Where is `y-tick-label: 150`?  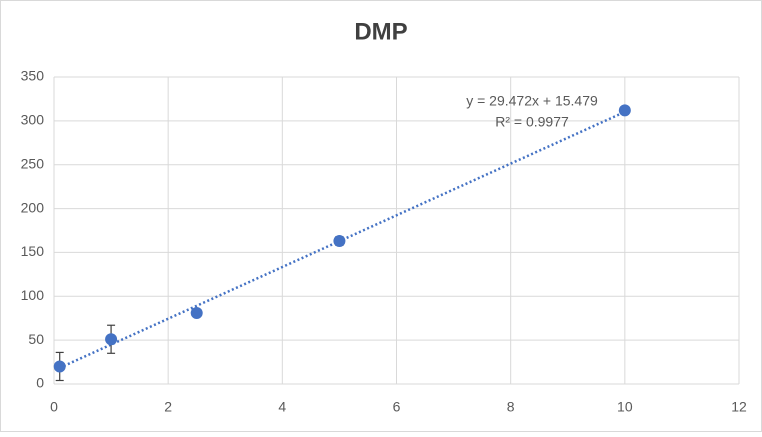 y-tick-label: 150 is located at coordinates (33, 251).